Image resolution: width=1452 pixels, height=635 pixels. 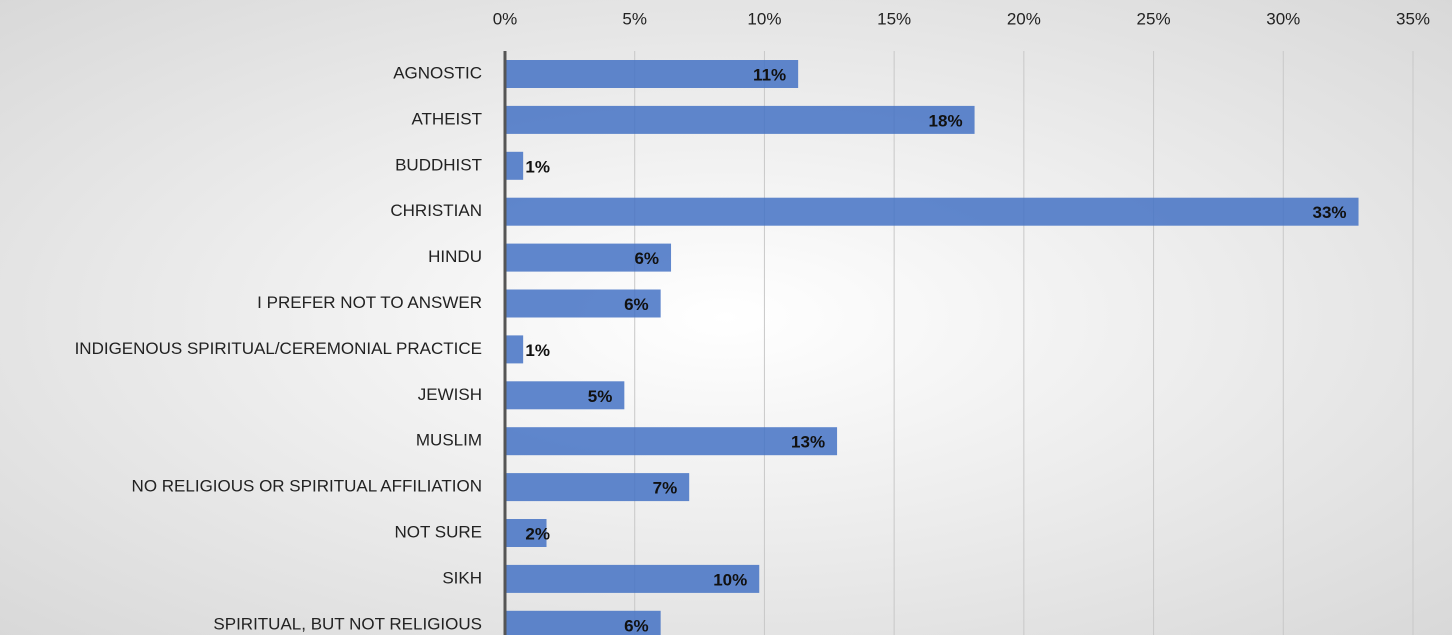 I want to click on value-label: 18%, so click(x=946, y=120).